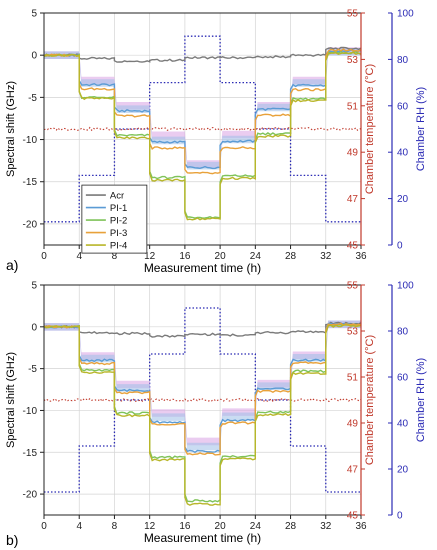 Image resolution: width=437 pixels, height=550 pixels. Describe the element at coordinates (12, 540) in the screenshot. I see `panel-label: b)` at that location.